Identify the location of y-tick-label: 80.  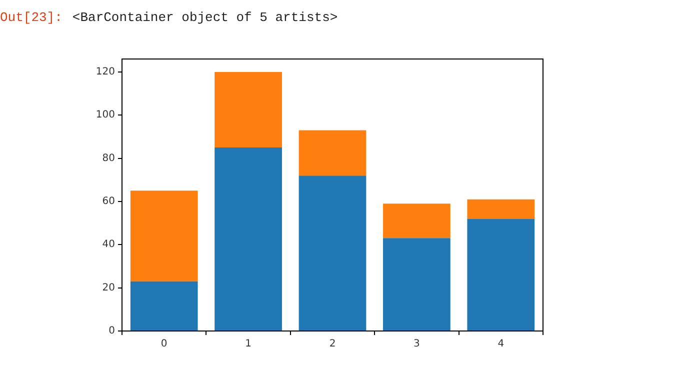
(108, 158).